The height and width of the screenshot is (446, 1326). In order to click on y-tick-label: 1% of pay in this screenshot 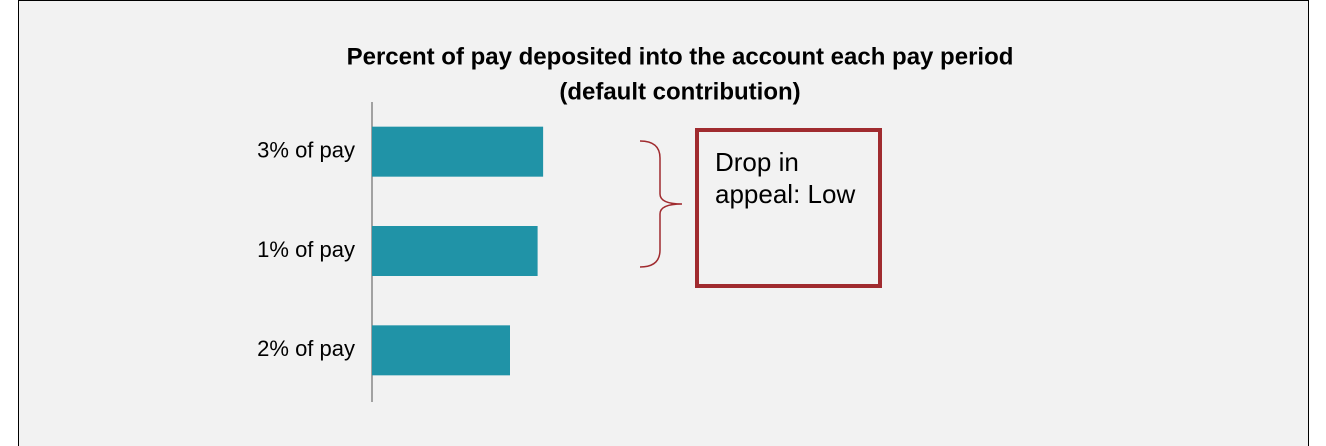, I will do `click(306, 249)`.